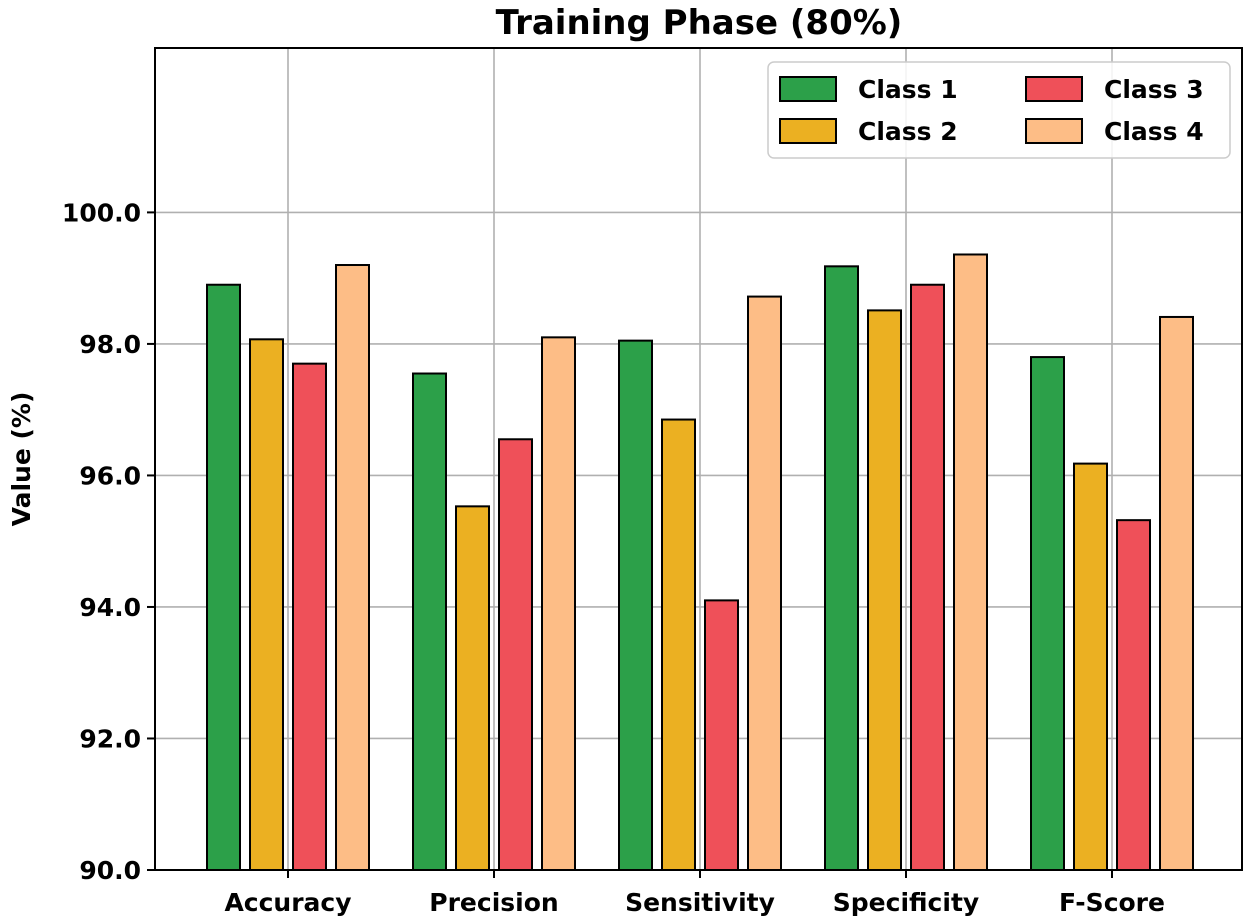  I want to click on x-tick-label-sensitivity: Sensitivity, so click(700, 902).